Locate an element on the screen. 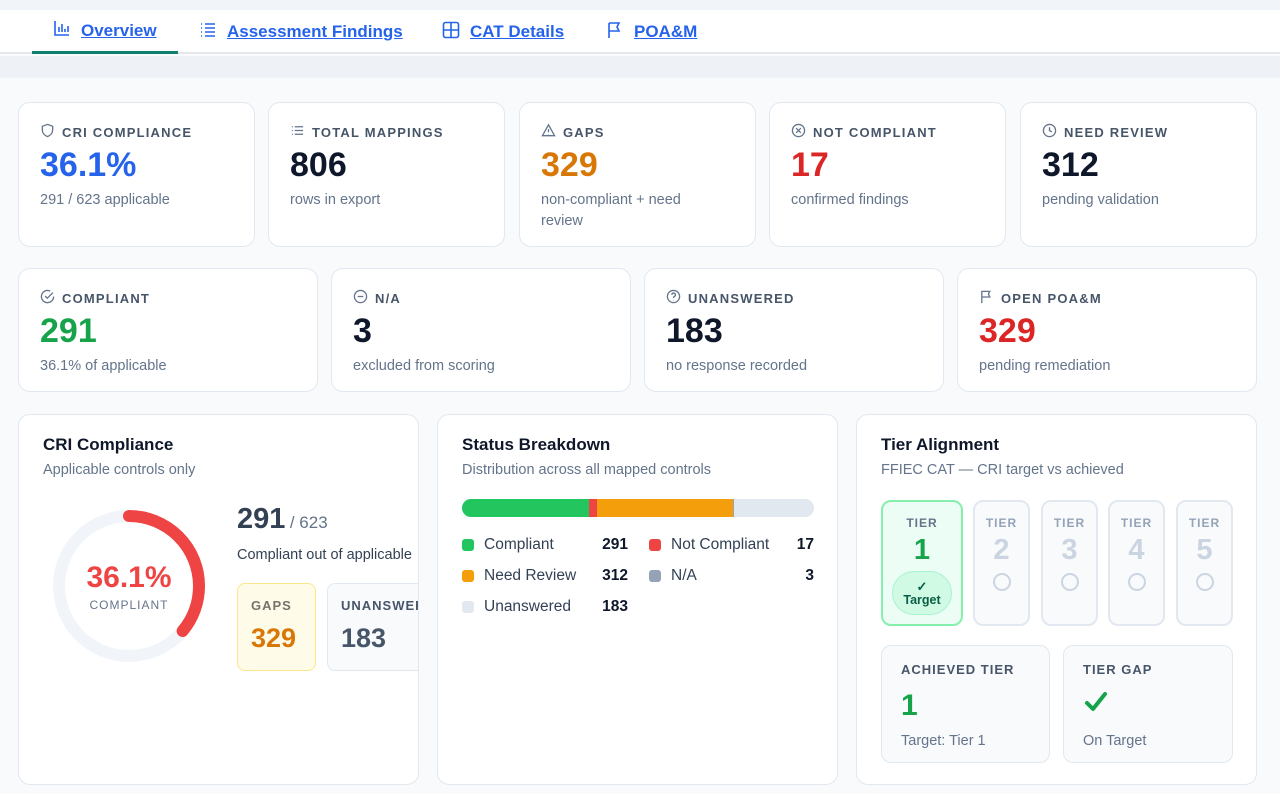 This screenshot has width=1280, height=794. tier-5-card: TIER 5 is located at coordinates (1204, 563).